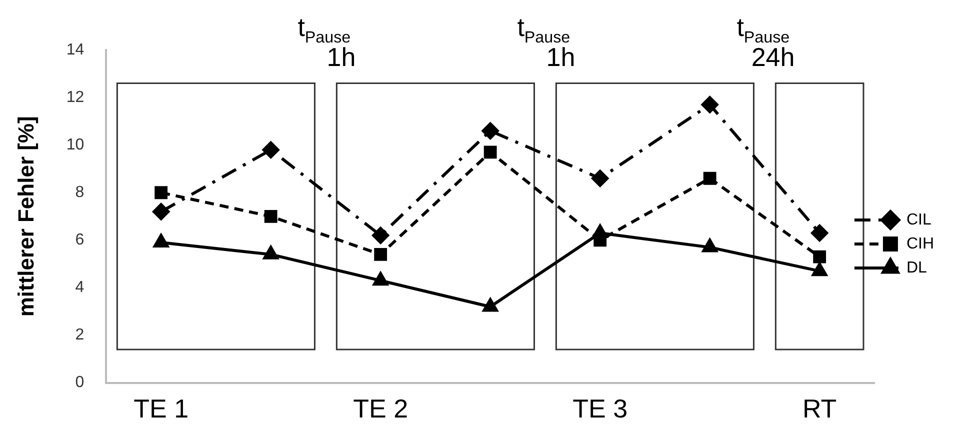 Image resolution: width=964 pixels, height=442 pixels. Describe the element at coordinates (920, 243) in the screenshot. I see `legend-label: CIH` at that location.